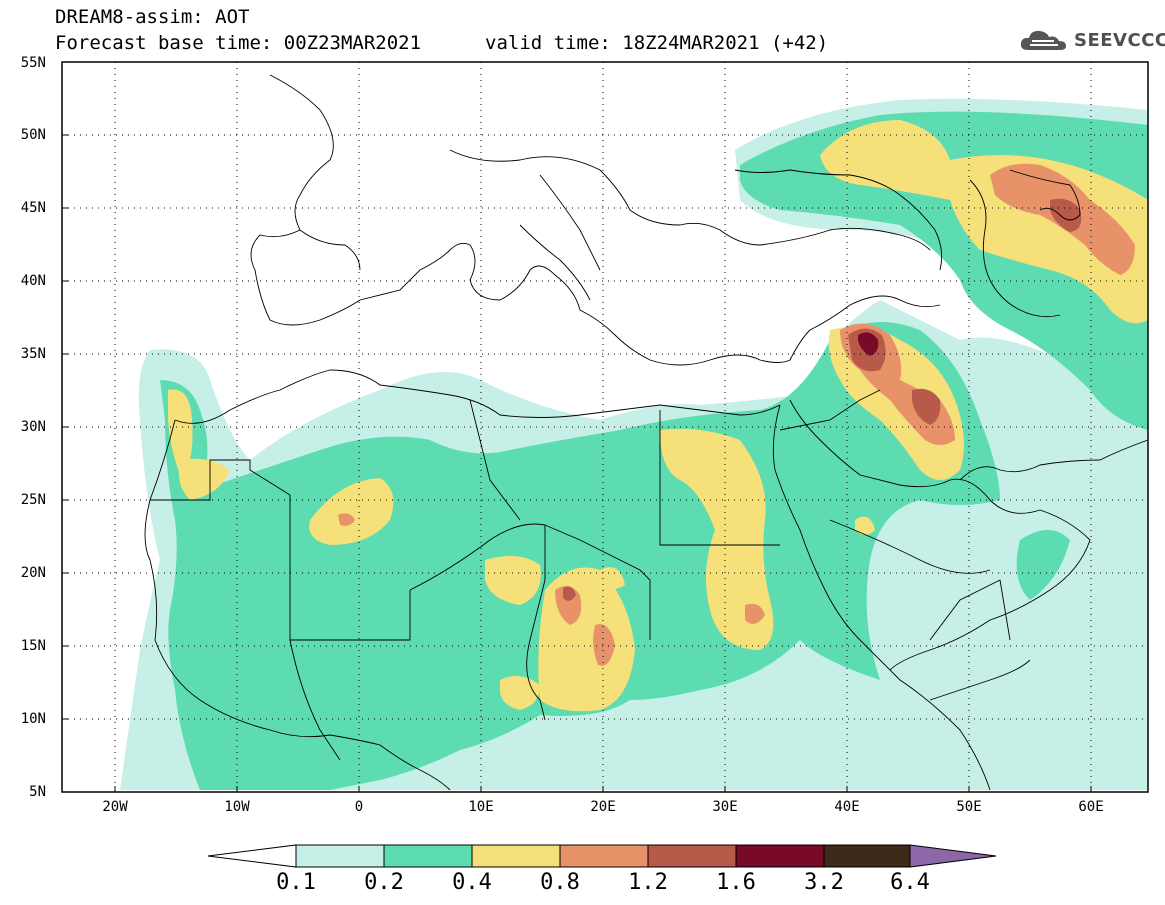 The image size is (1165, 905). What do you see at coordinates (33, 354) in the screenshot?
I see `lat-label: 35N` at bounding box center [33, 354].